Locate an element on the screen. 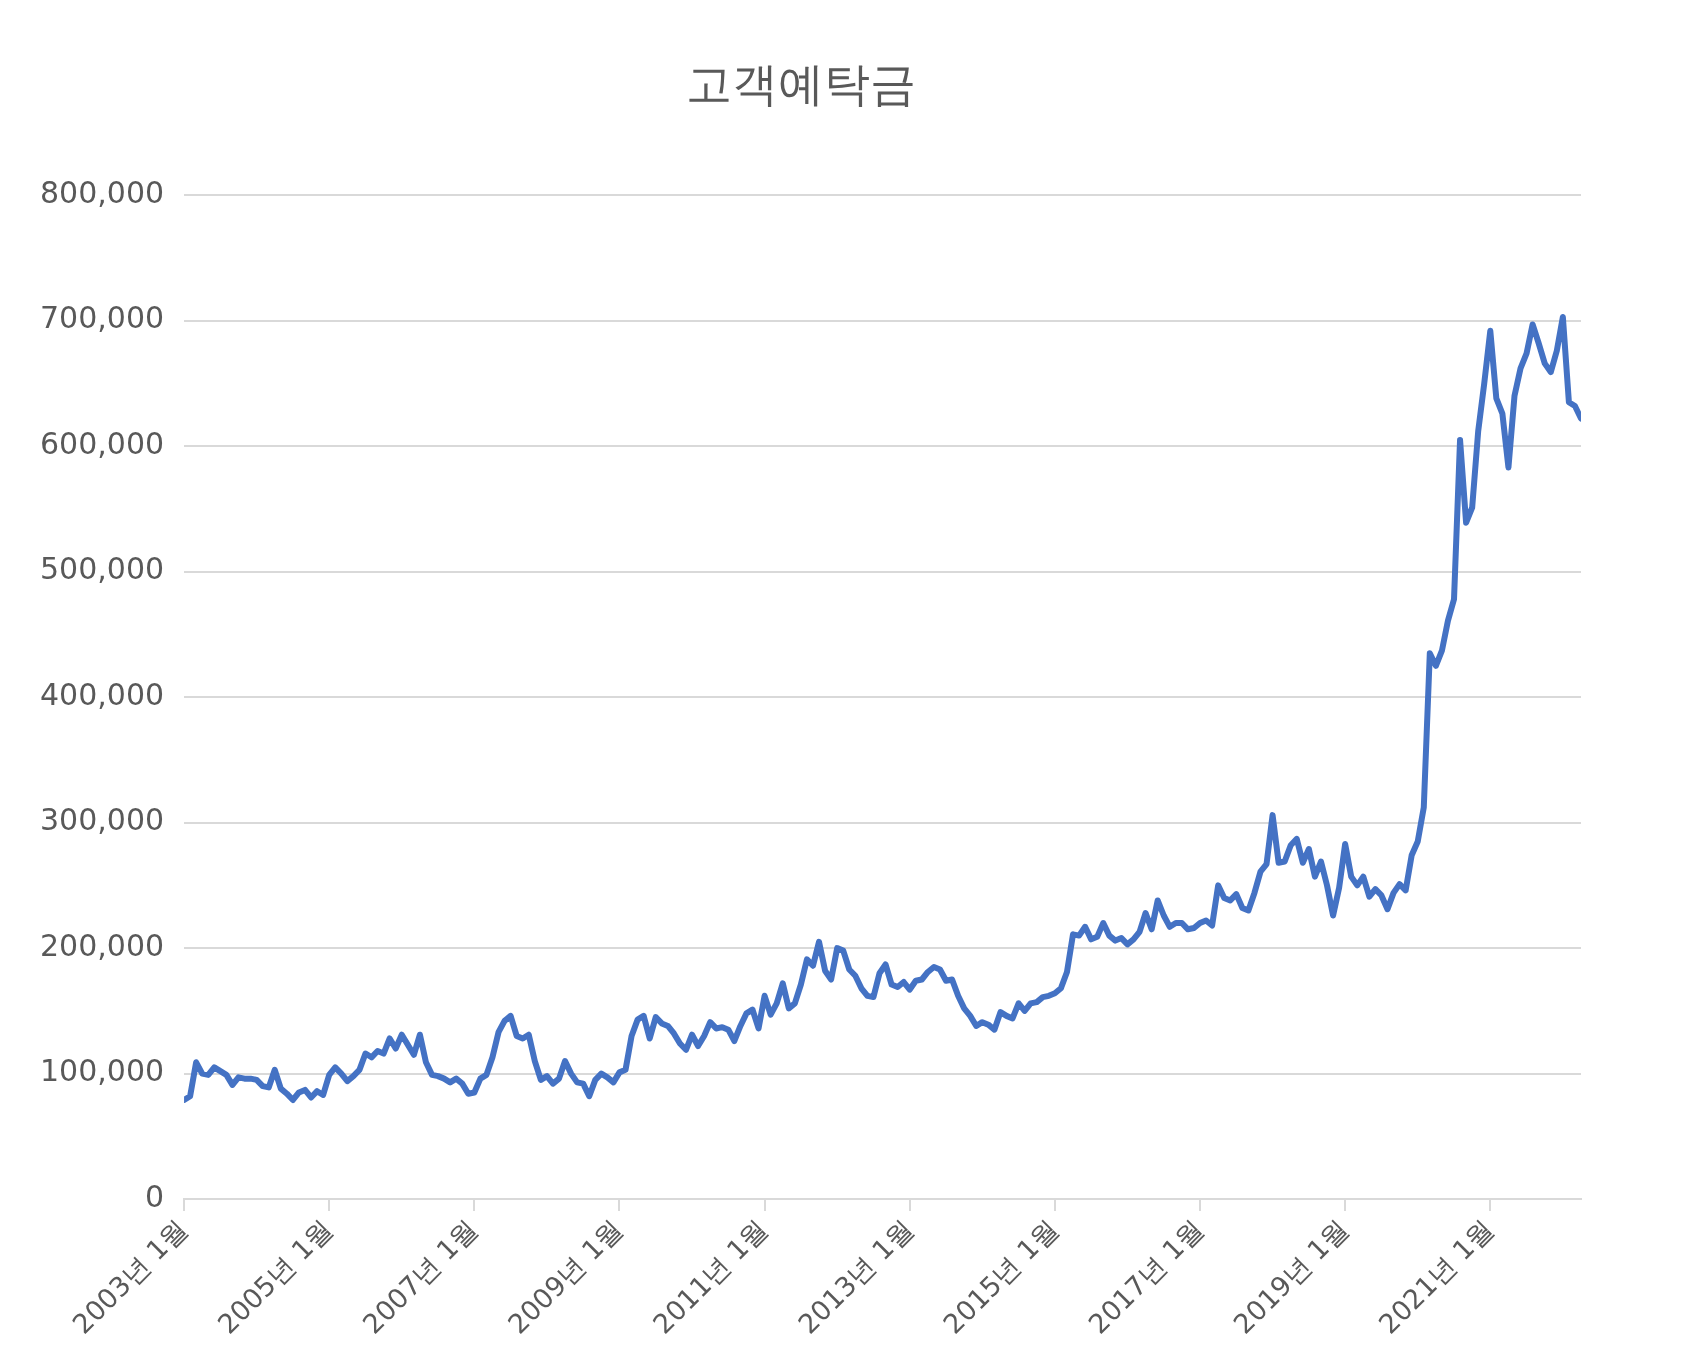 This screenshot has height=1365, width=1681. y-tick-label: 700,000 is located at coordinates (102, 318).